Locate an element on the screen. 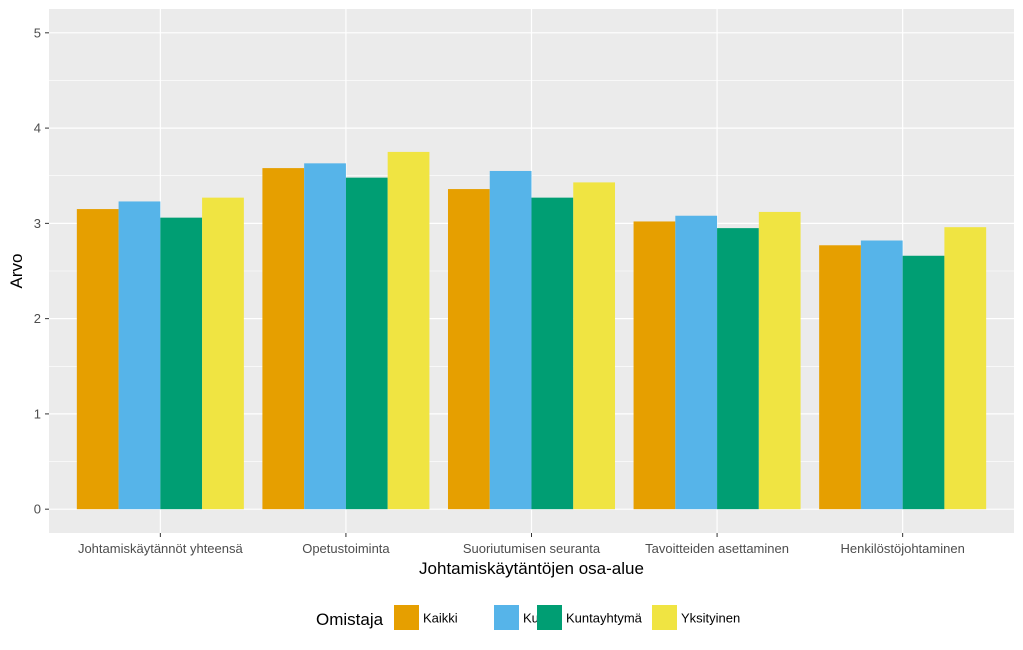  bar-yksityinen-opetustoiminta is located at coordinates (408, 330).